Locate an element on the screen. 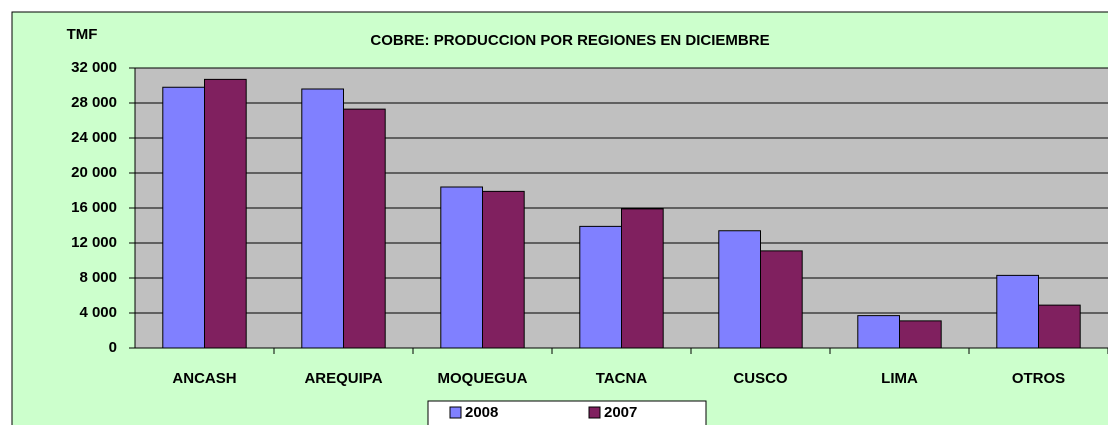 This screenshot has height=430, width=1108. y-tick-label: 0 is located at coordinates (113, 347).